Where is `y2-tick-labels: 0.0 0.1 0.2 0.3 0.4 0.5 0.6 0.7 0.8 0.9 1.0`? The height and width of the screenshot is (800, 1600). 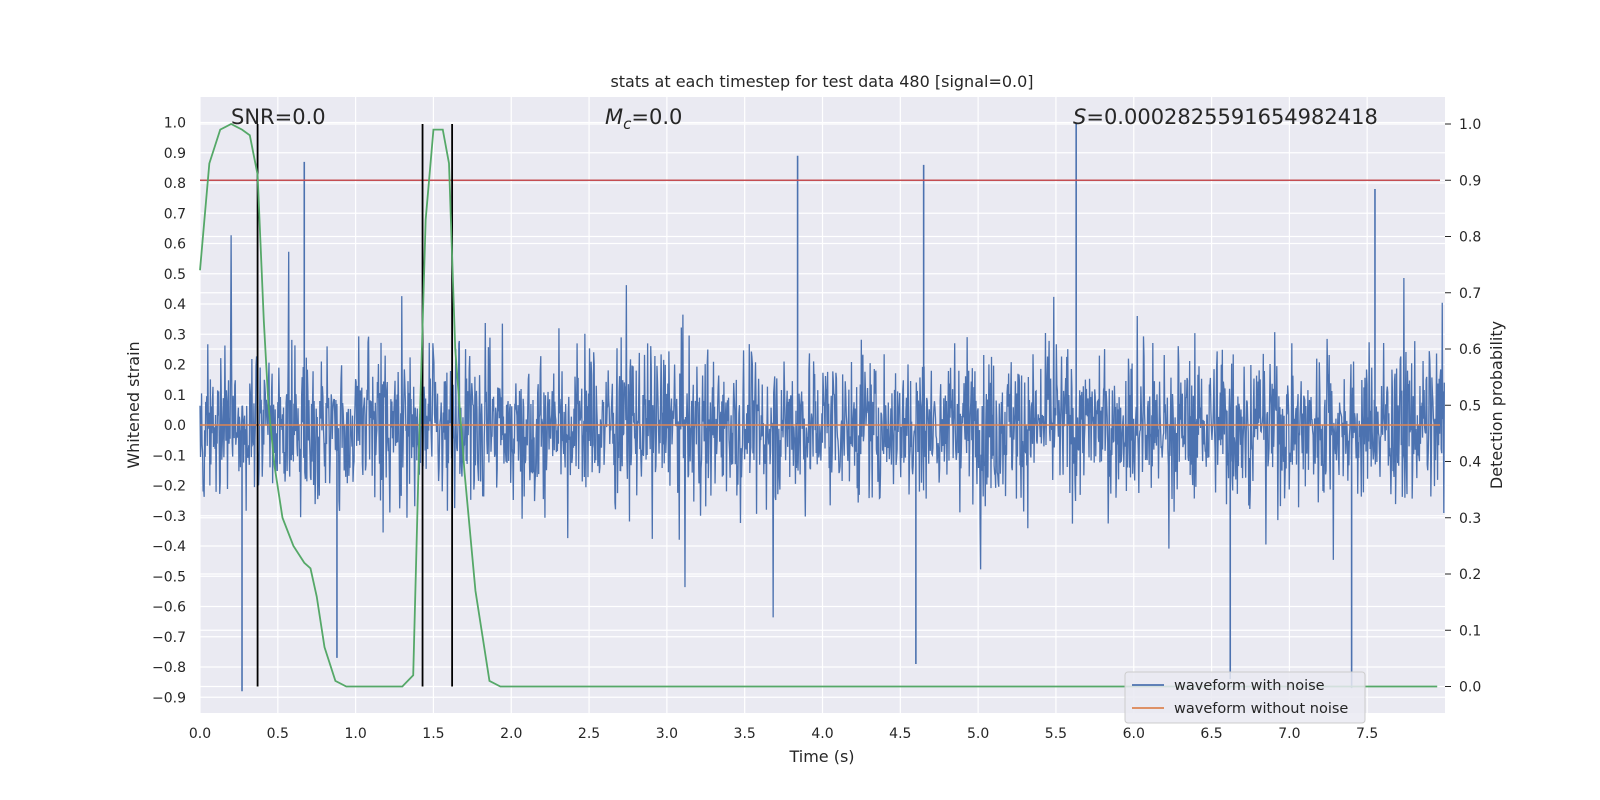 y2-tick-labels: 0.0 0.1 0.2 0.3 0.4 0.5 0.6 0.7 0.8 0.9 1.0 is located at coordinates (1463, 406).